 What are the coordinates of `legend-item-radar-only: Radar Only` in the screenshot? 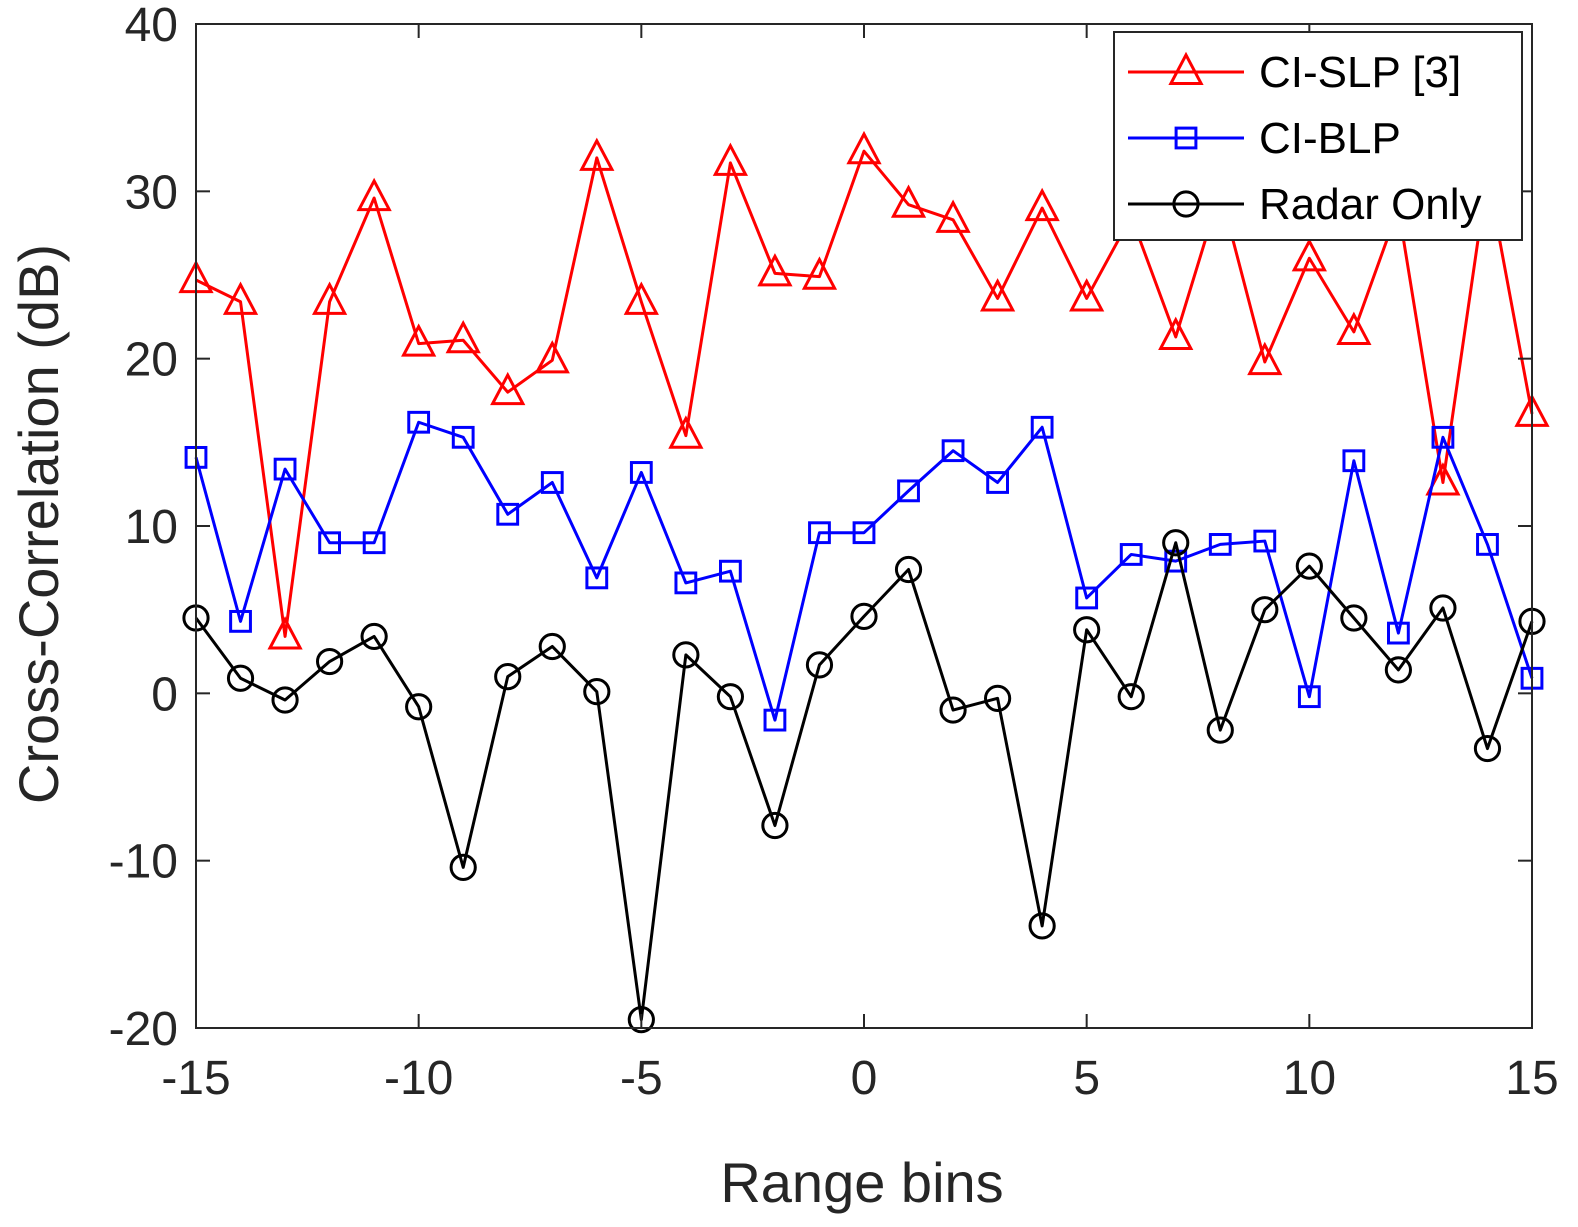 It's located at (1305, 204).